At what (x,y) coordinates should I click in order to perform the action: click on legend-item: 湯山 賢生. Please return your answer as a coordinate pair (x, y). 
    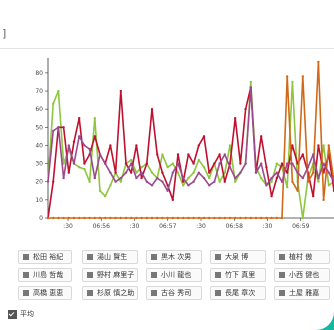
    Looking at the image, I should click on (110, 257).